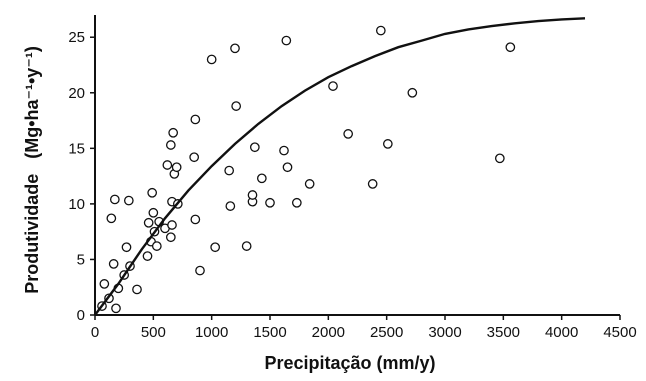 Image resolution: width=646 pixels, height=381 pixels. I want to click on x-tick-label: 2500, so click(386, 332).